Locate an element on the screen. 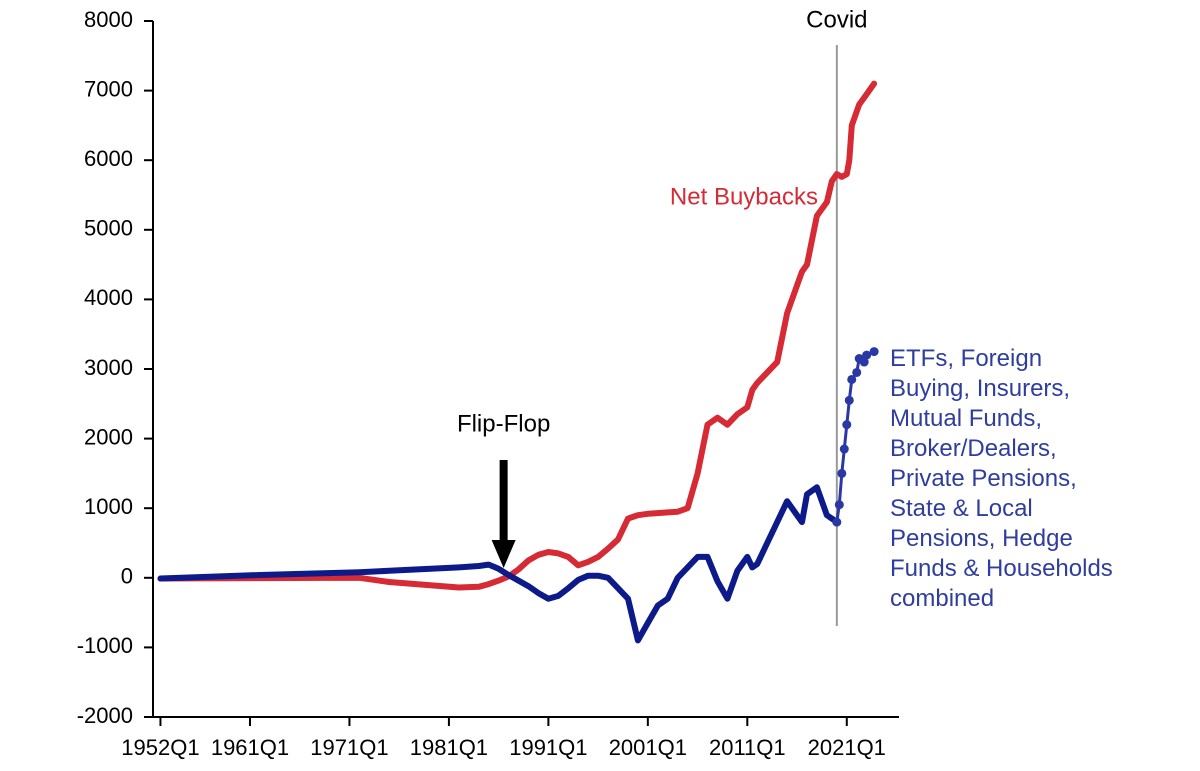  x-tick-label: 2001Q1 is located at coordinates (648, 747).